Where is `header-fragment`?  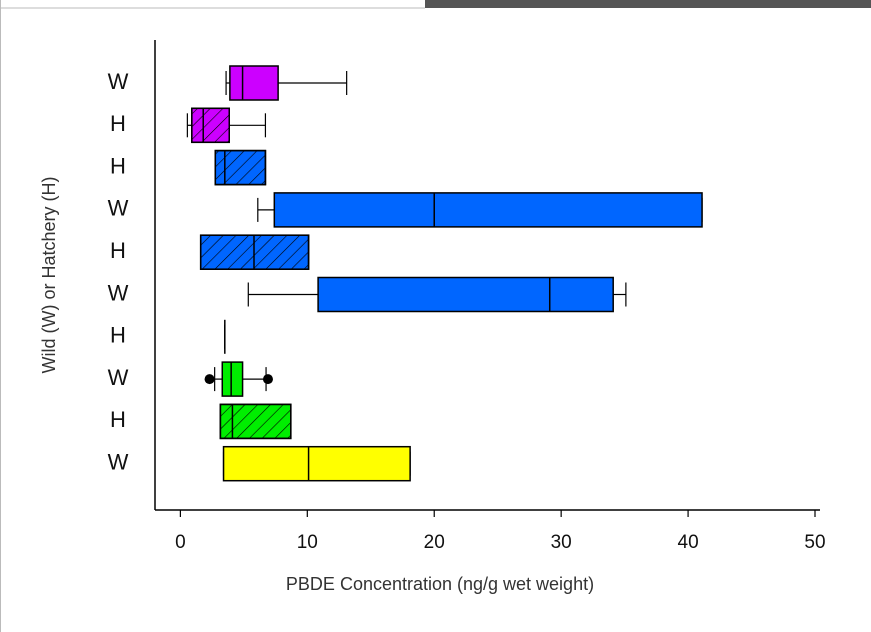
header-fragment is located at coordinates (648, 4).